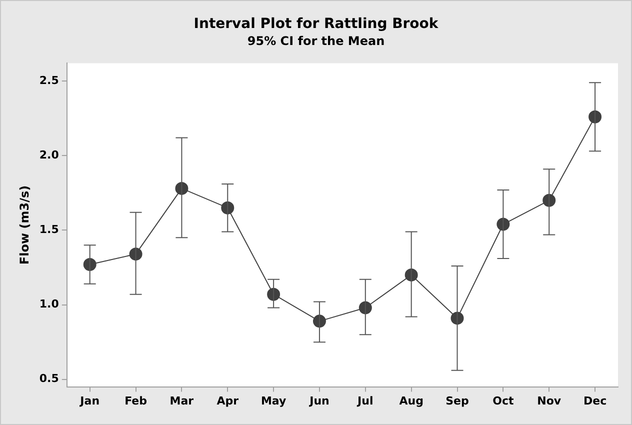 The height and width of the screenshot is (425, 632). What do you see at coordinates (365, 401) in the screenshot?
I see `x-tick-label: Jul` at bounding box center [365, 401].